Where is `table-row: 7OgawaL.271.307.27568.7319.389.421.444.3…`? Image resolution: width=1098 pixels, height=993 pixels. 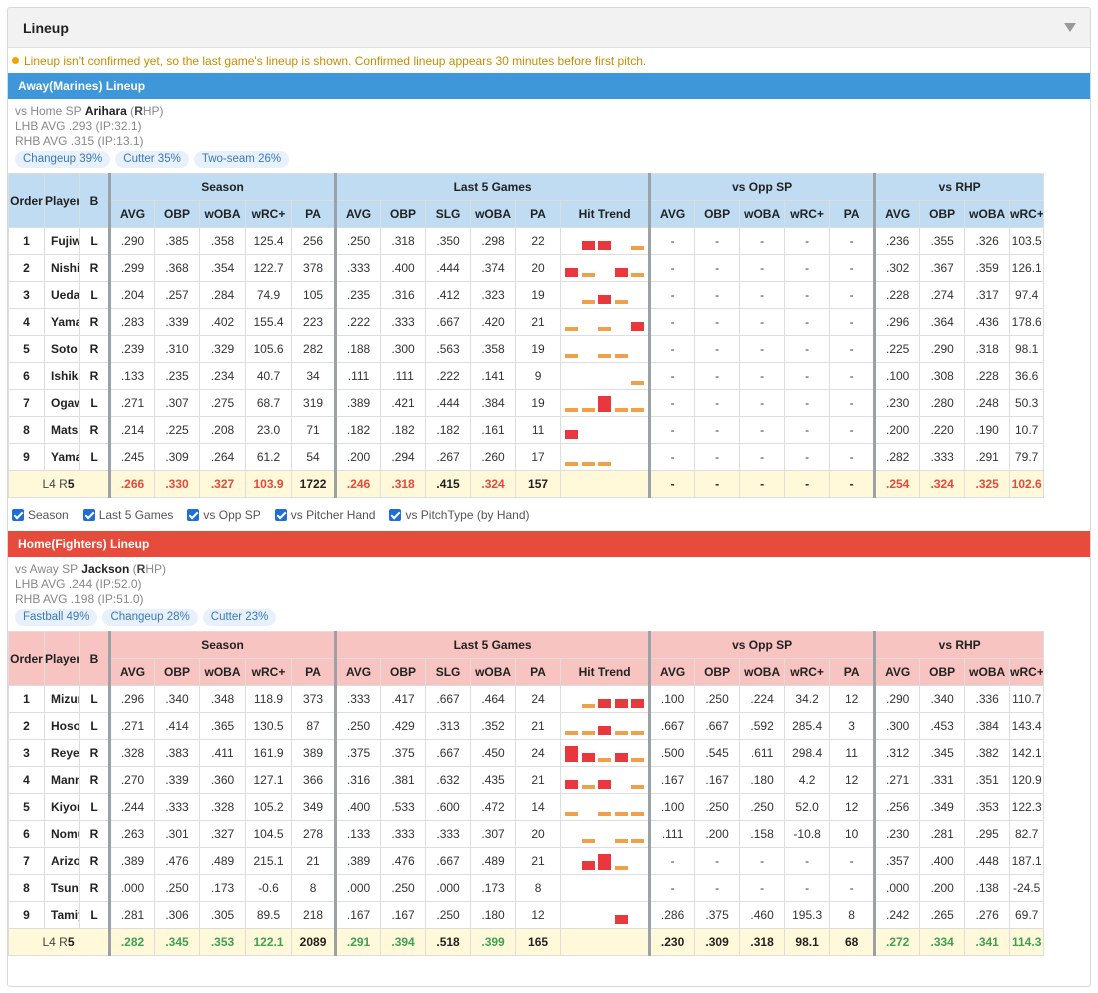 table-row: 7OgawaL.271.307.27568.7319.389.421.444.3… is located at coordinates (526, 403).